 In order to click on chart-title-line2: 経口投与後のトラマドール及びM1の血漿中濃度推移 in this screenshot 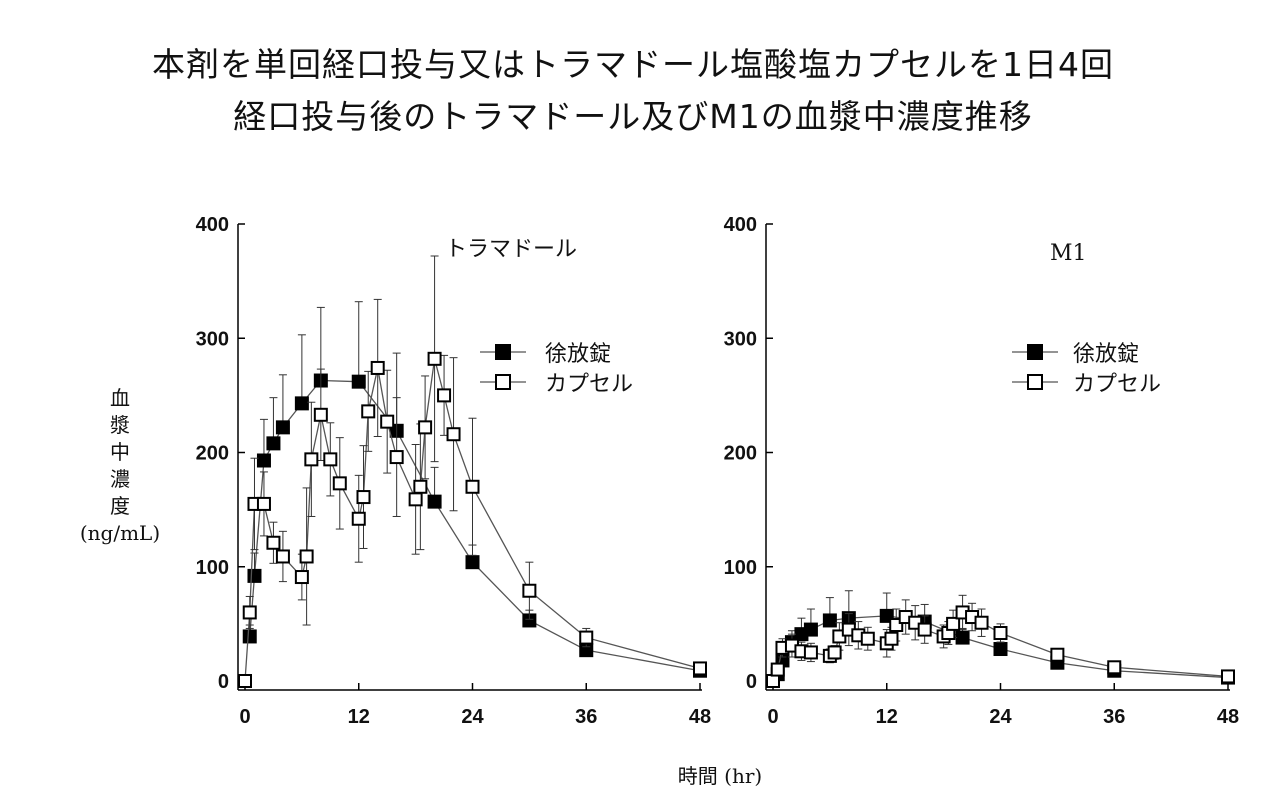, I will do `click(633, 116)`.